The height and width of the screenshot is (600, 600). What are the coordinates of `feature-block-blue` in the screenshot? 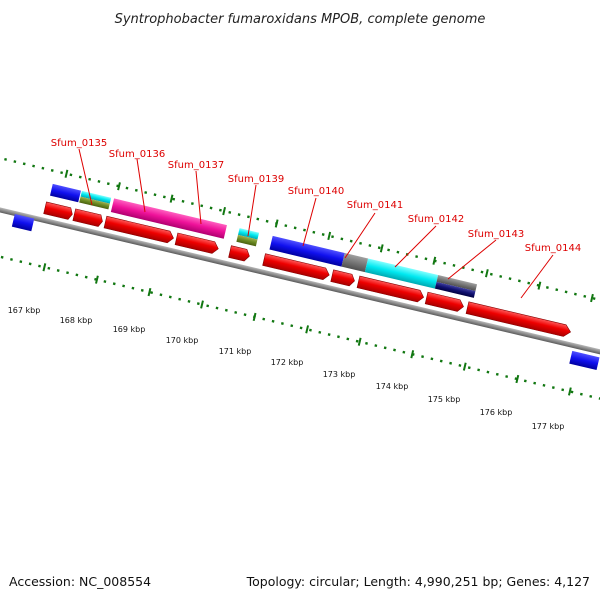 It's located at (65, 193).